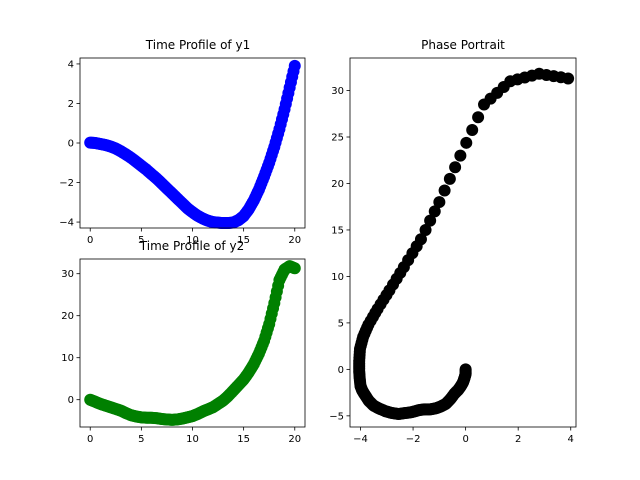 This screenshot has height=480, width=640. I want to click on phase-y-axis: −5 0 5 10 15 20 25 30, so click(339, 254).